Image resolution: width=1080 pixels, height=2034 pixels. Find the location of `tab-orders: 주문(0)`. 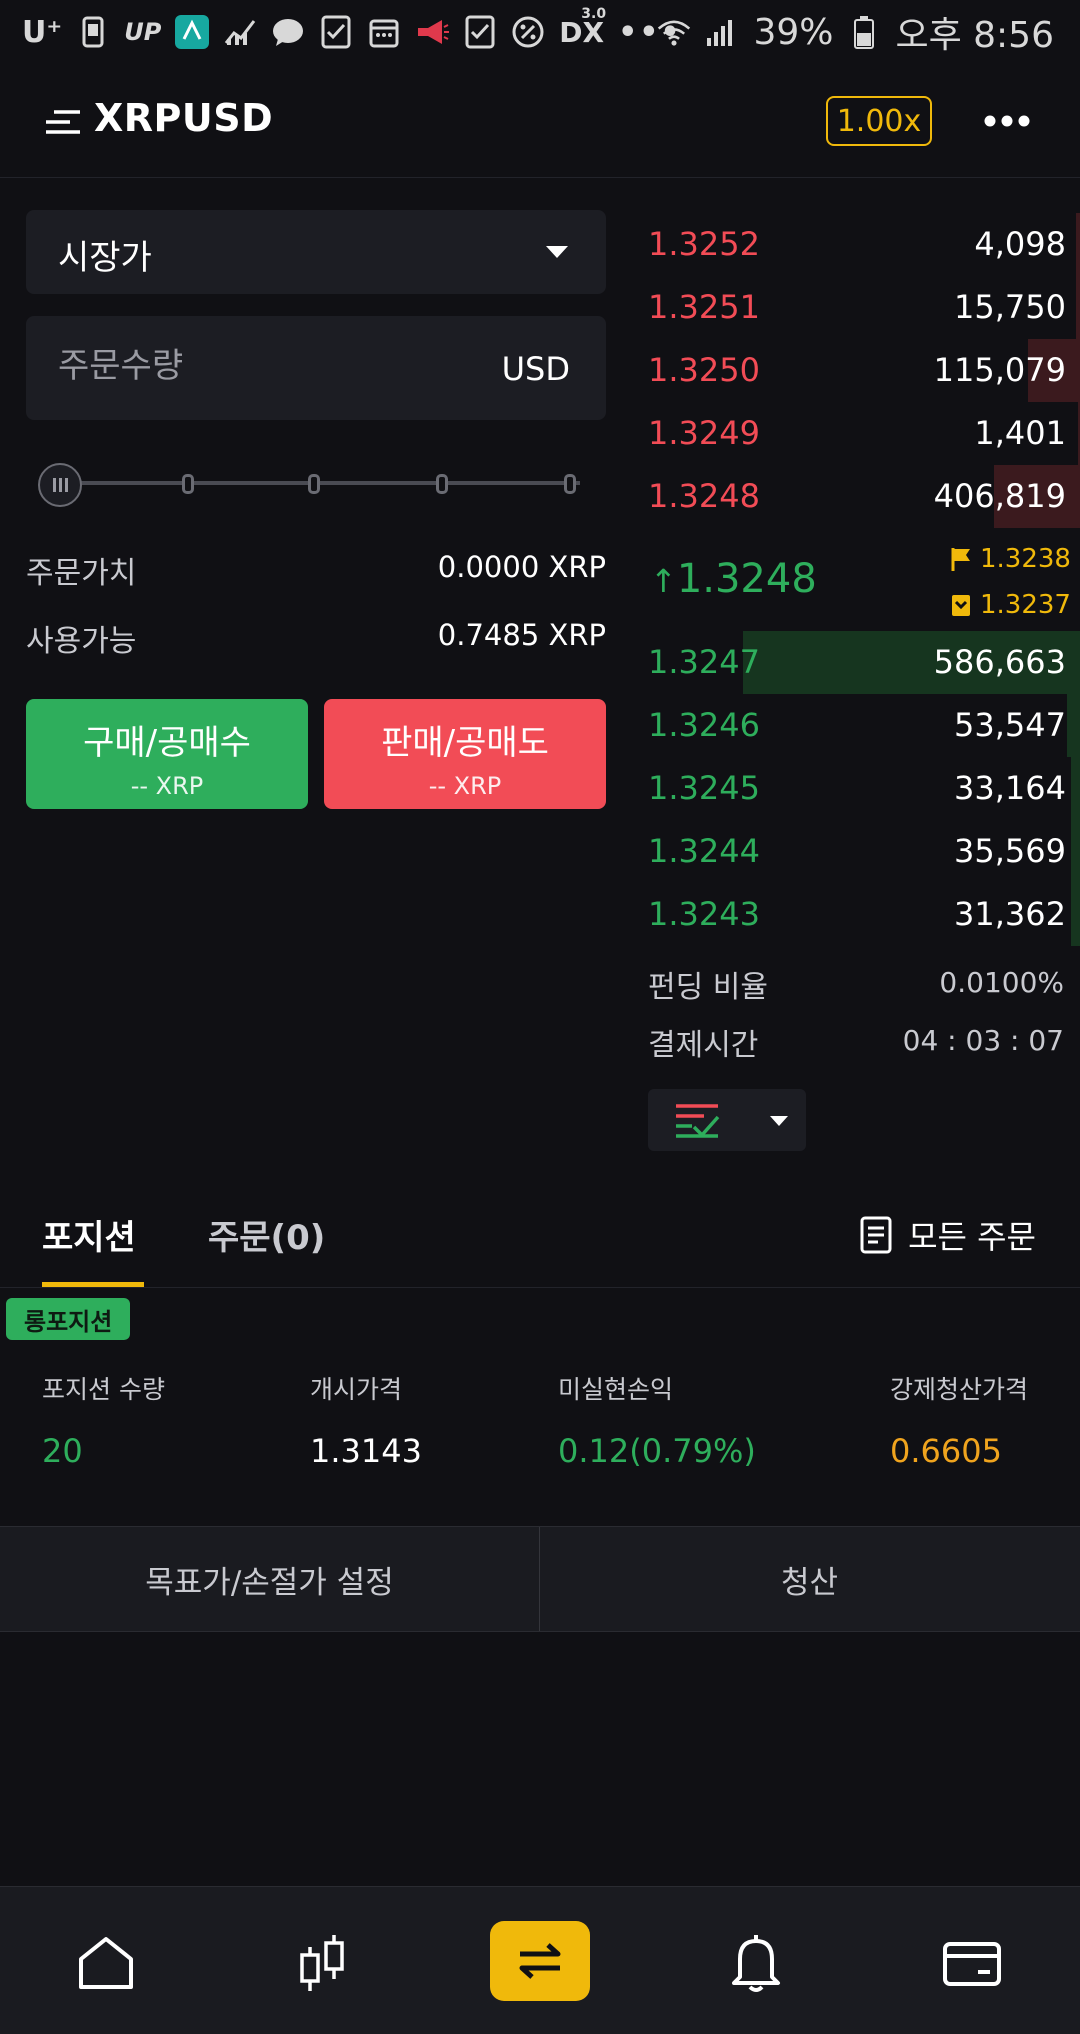

tab-orders: 주문(0) is located at coordinates (267, 1238).